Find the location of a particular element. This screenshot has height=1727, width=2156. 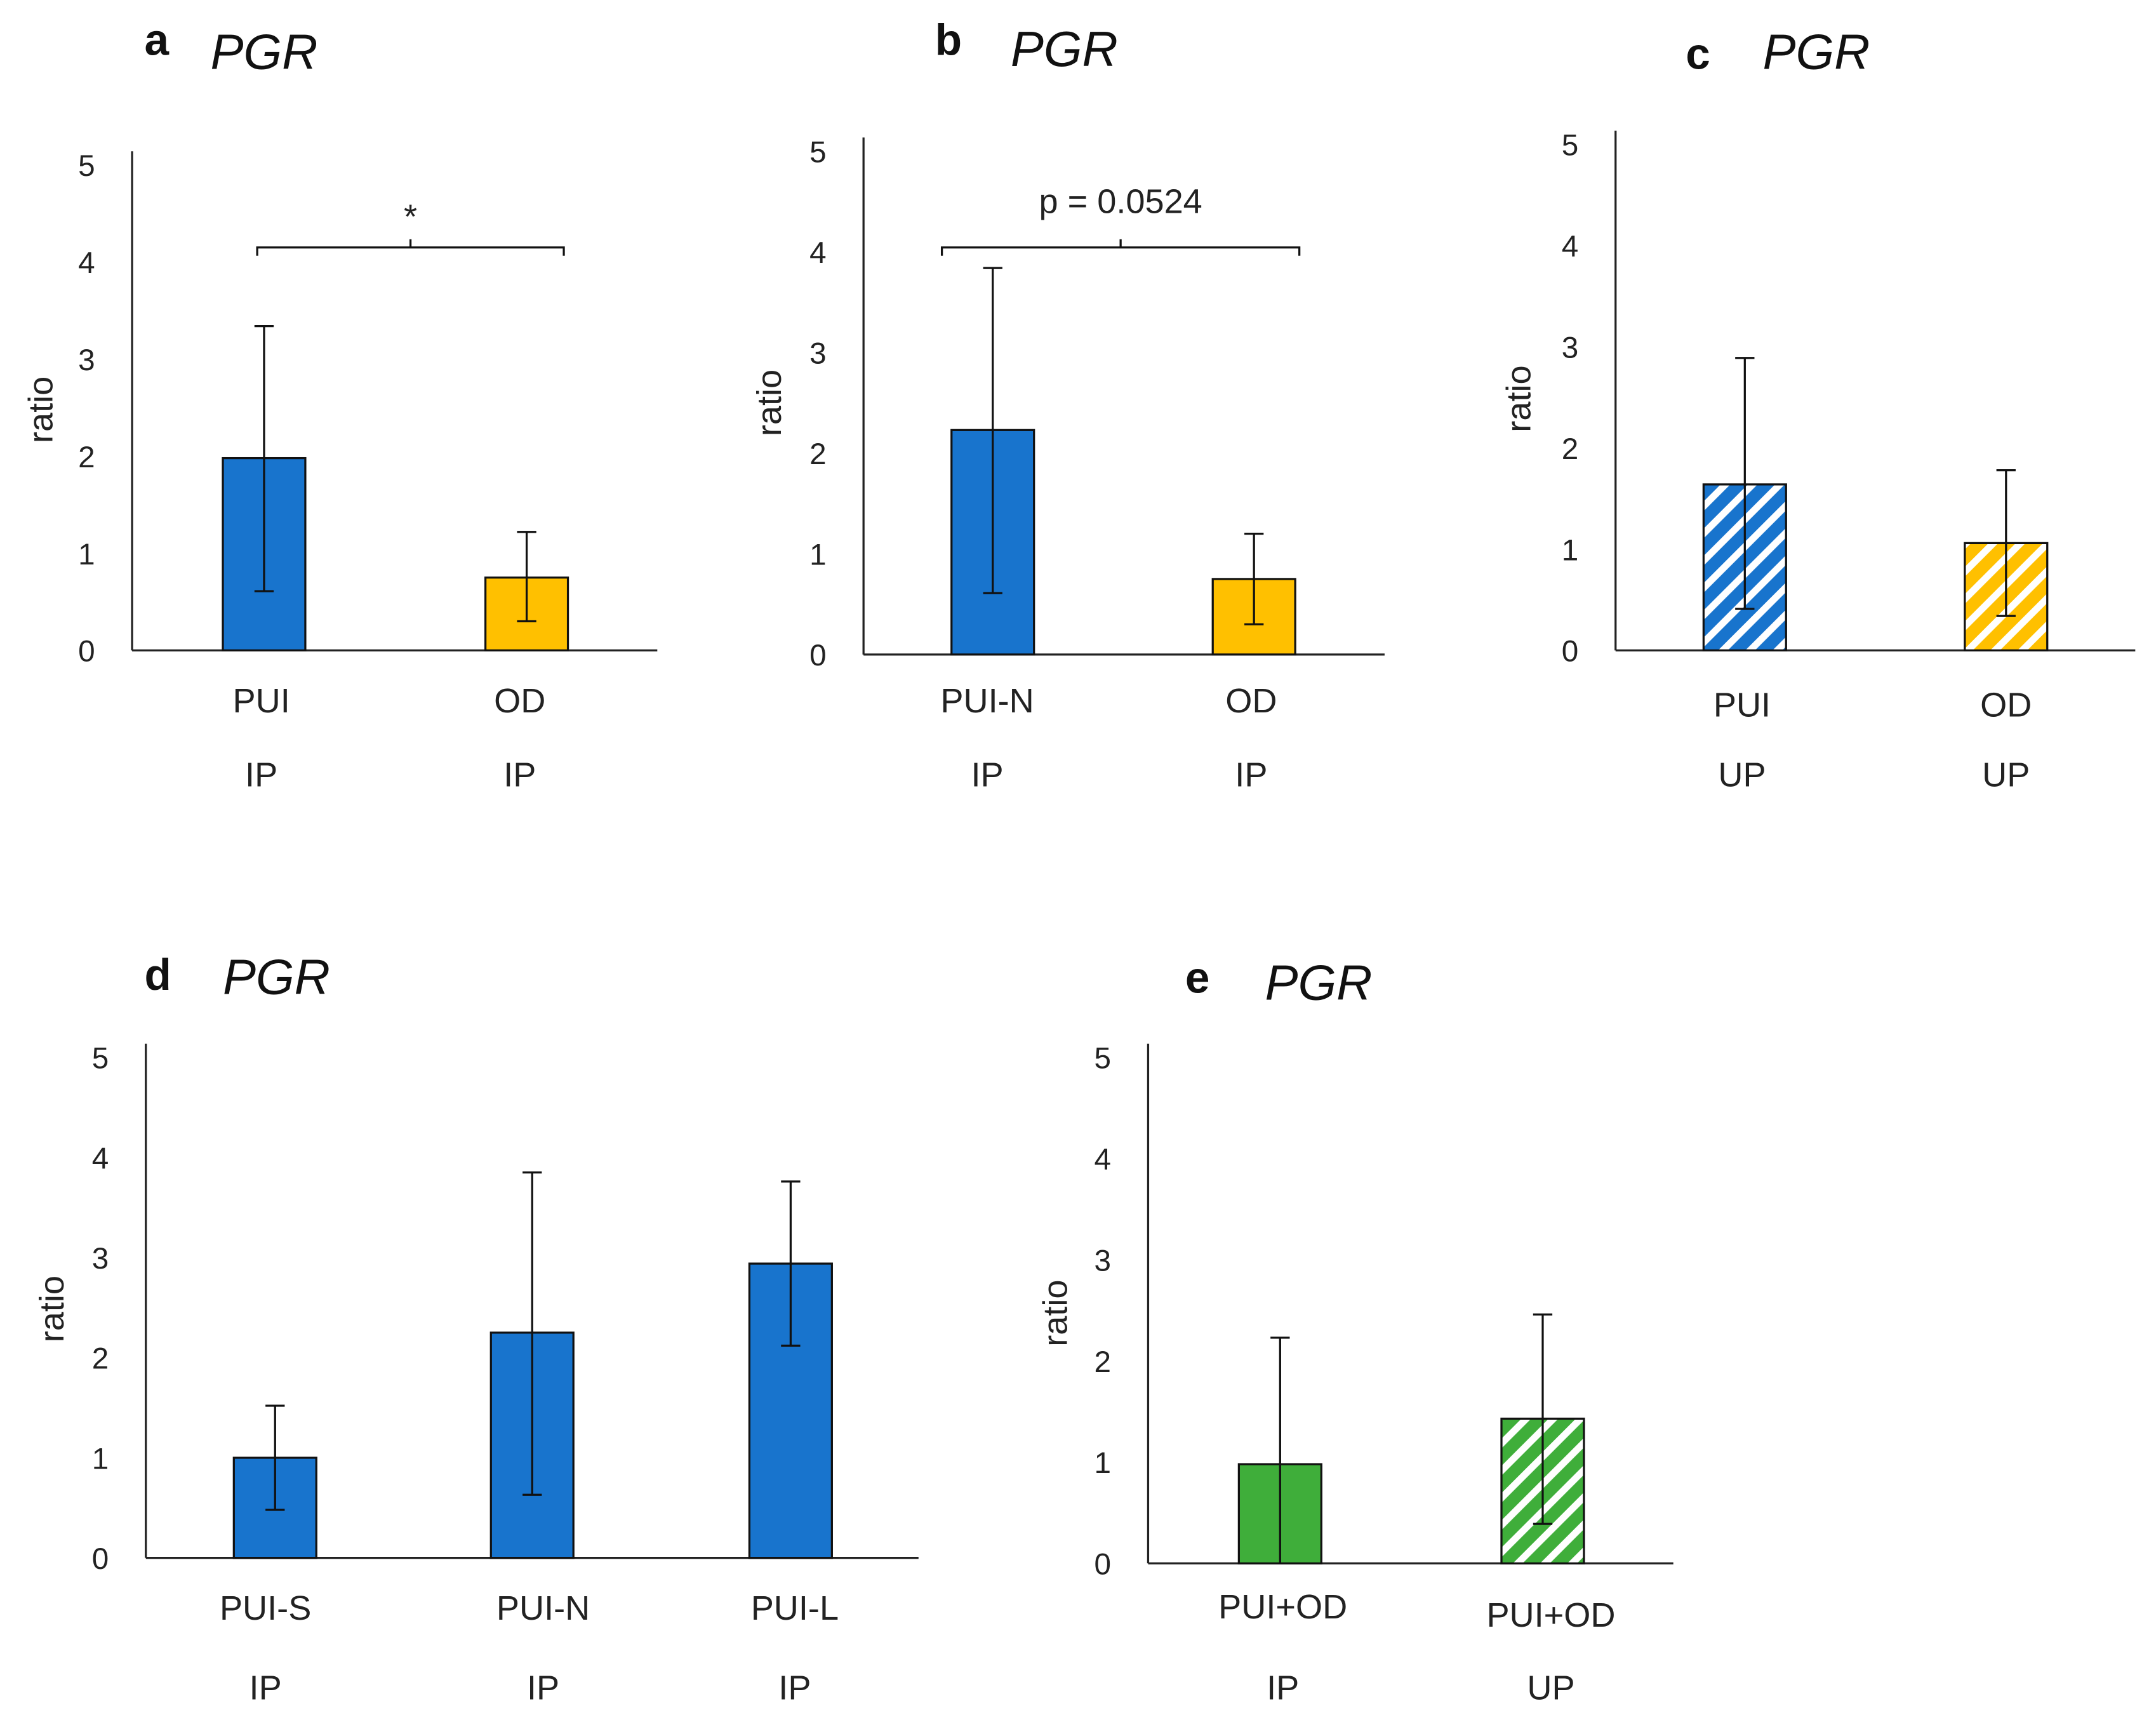

panel-letter: c is located at coordinates (1698, 53).